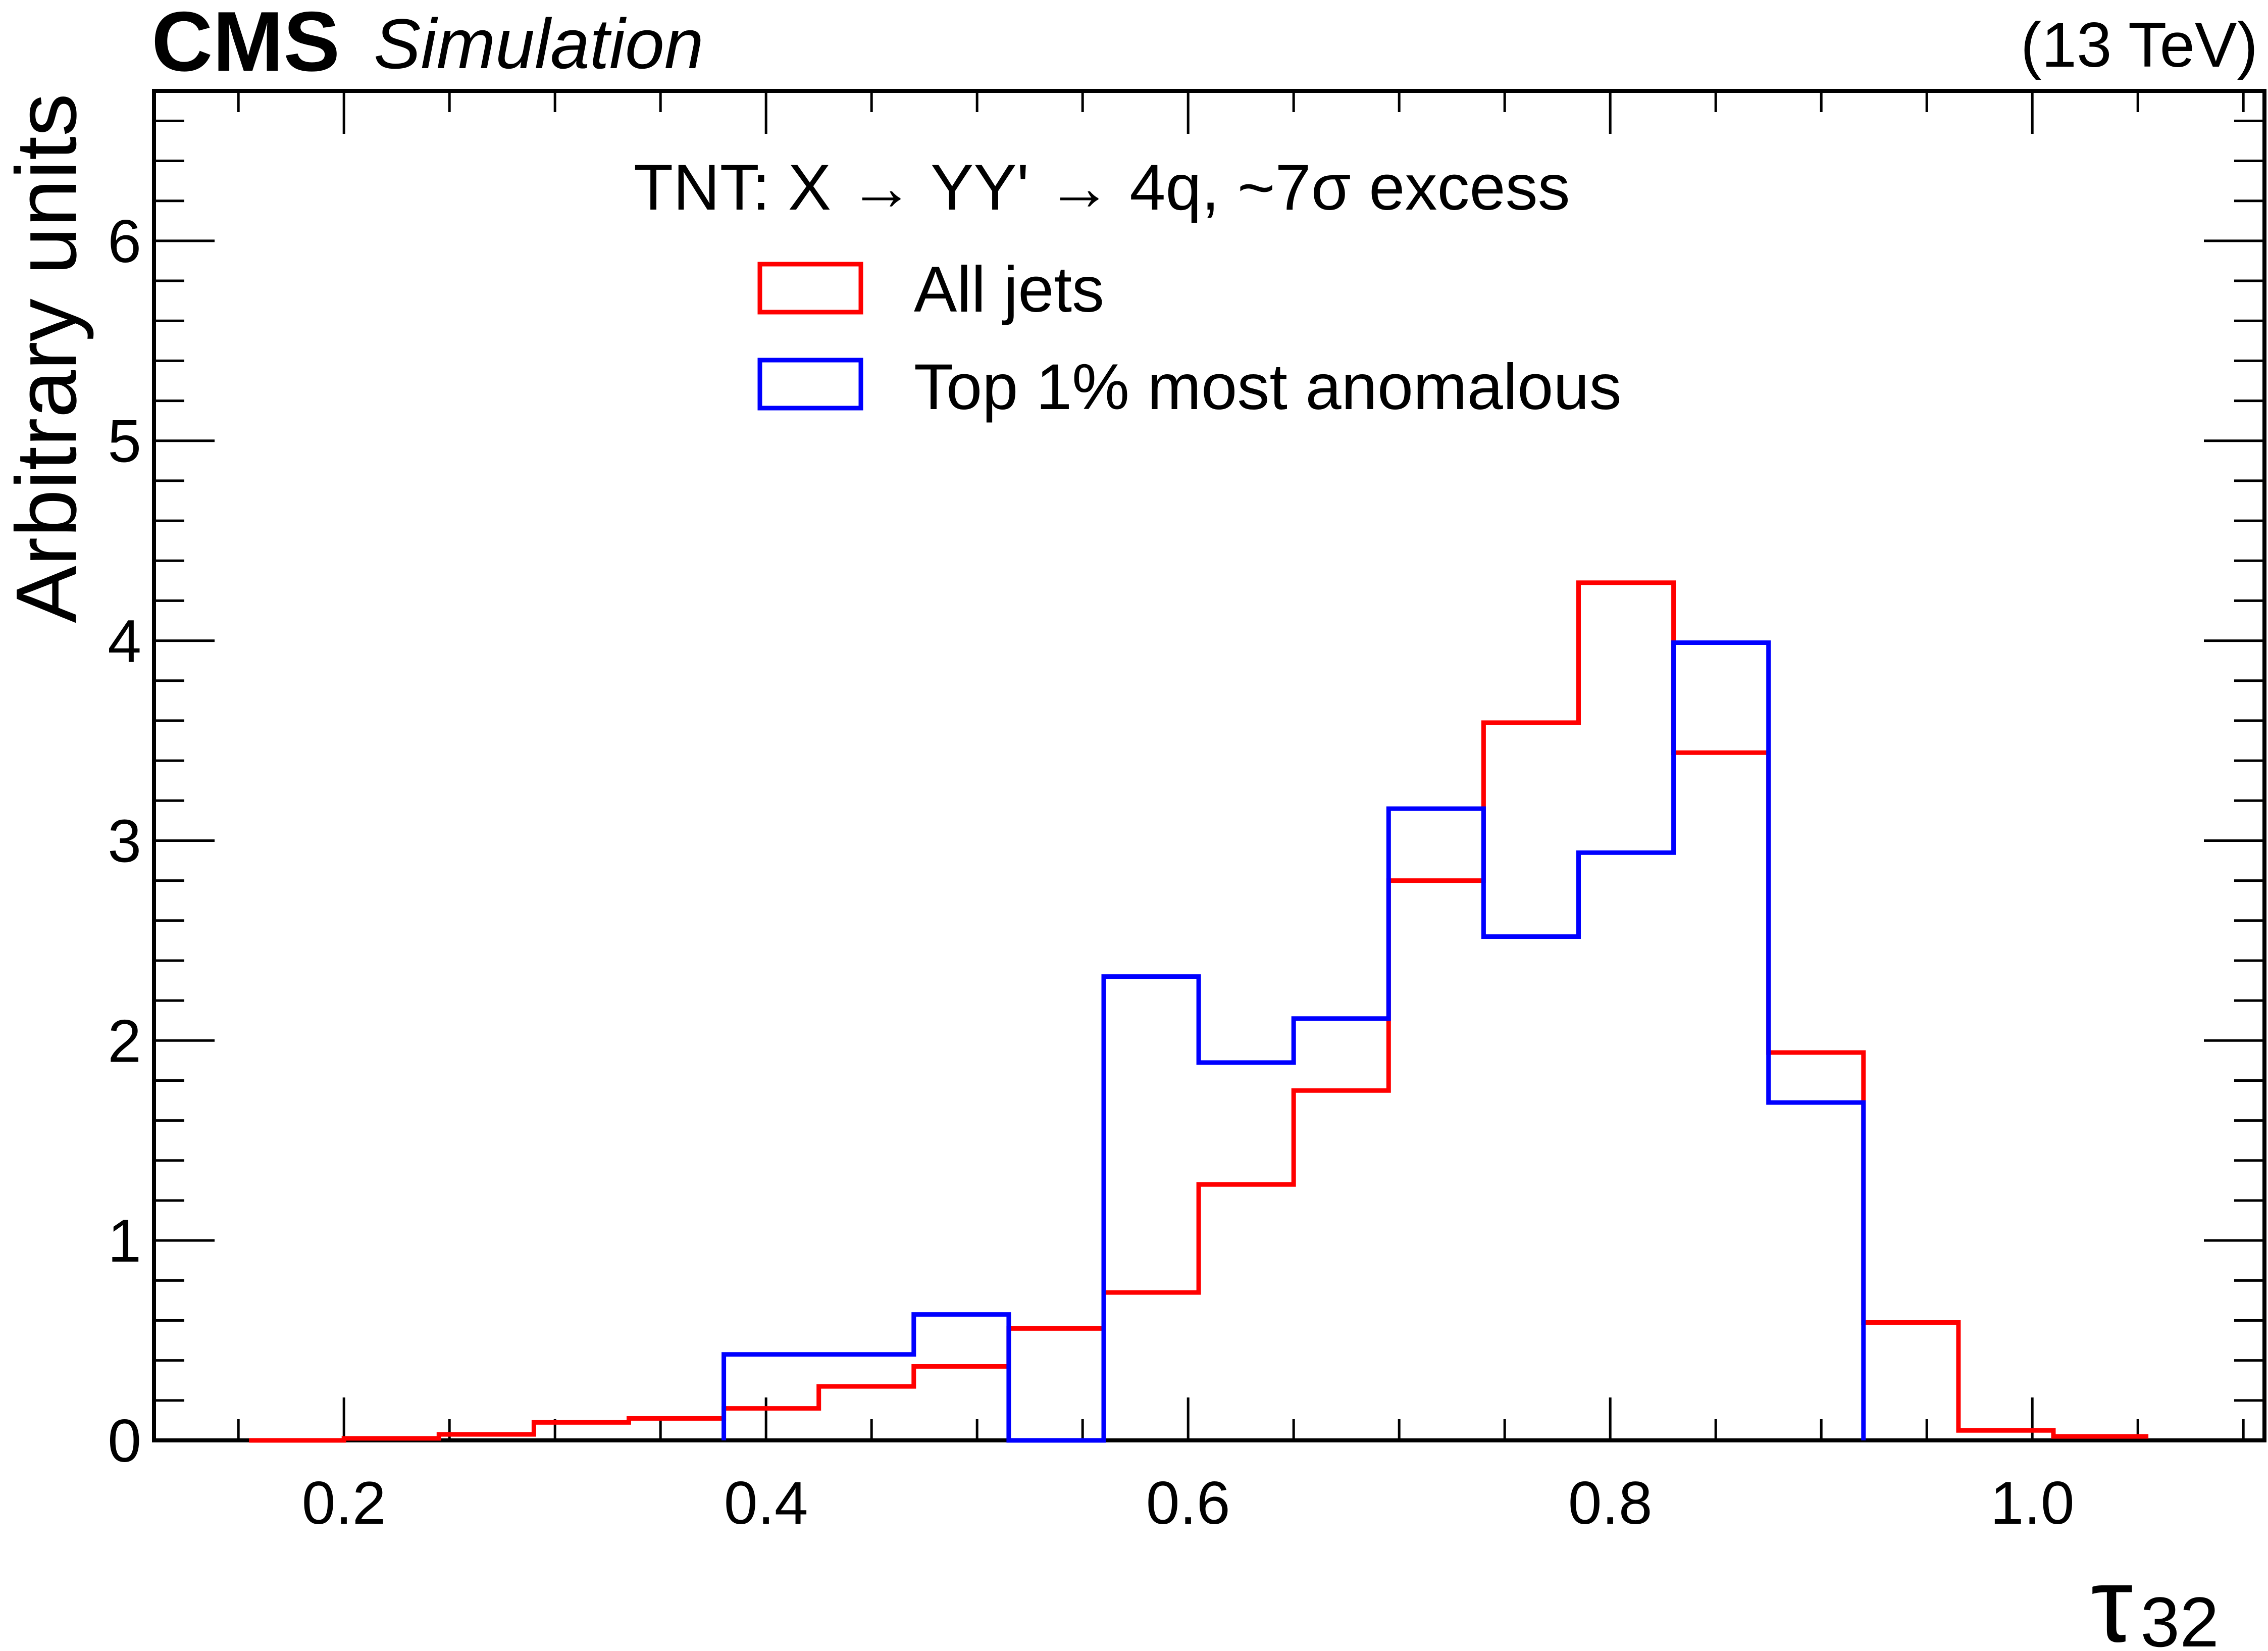 This screenshot has height=1651, width=2268. Describe the element at coordinates (124, 441) in the screenshot. I see `y-tick-label: 5` at that location.